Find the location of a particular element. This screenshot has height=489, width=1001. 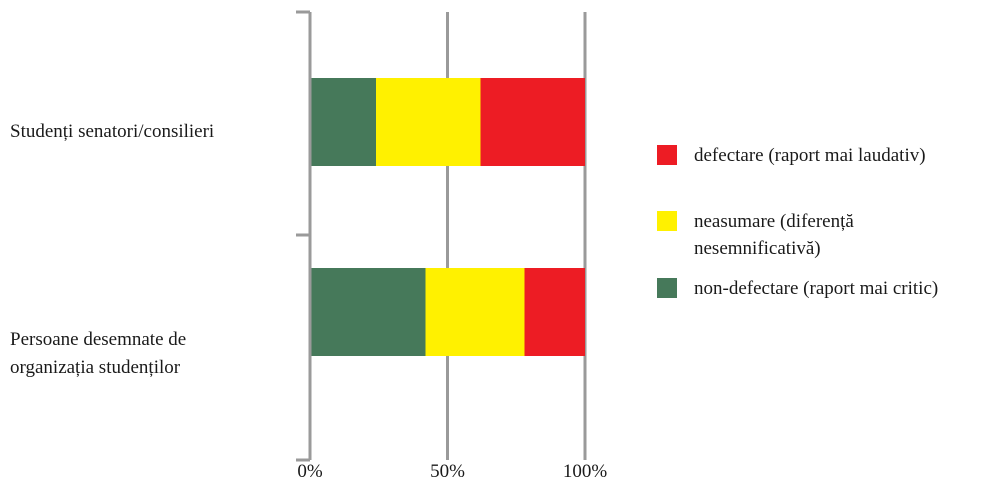

legend-item-defectare: defectare (raport mai laudativ) is located at coordinates (791, 155).